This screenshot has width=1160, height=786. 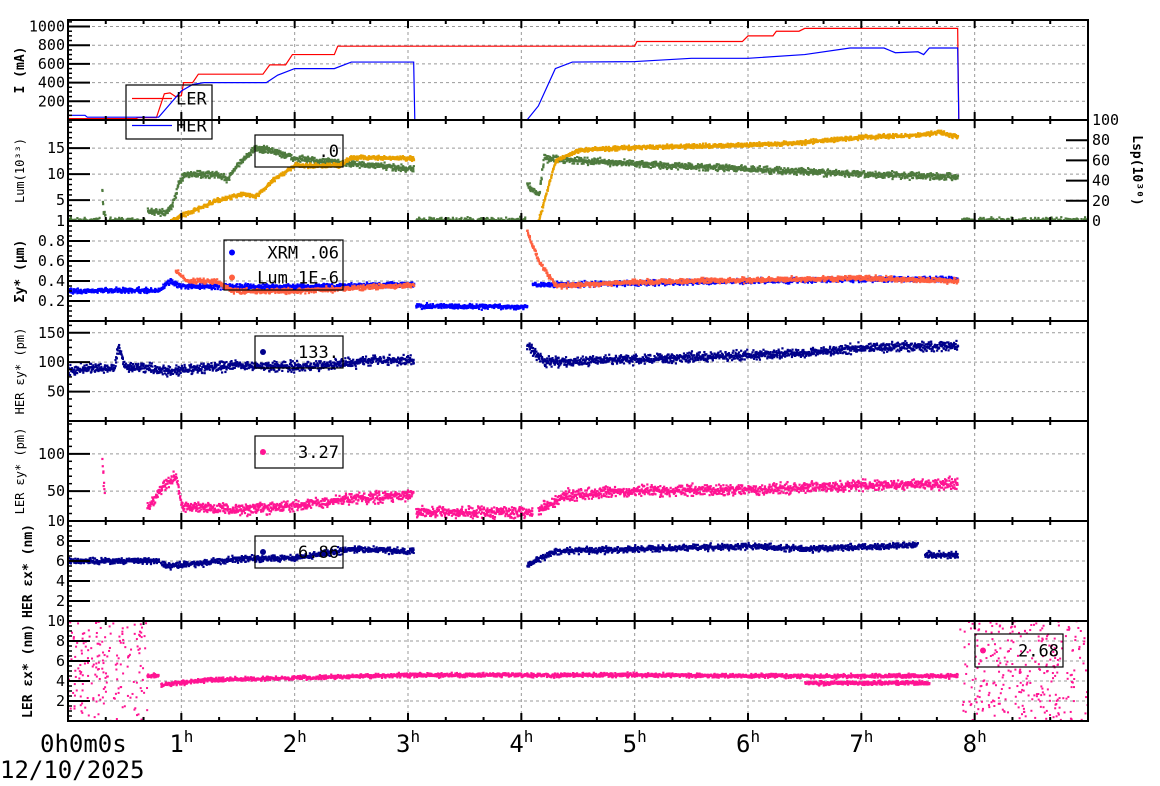 What do you see at coordinates (51, 45) in the screenshot?
I see `y-tick-label: 800` at bounding box center [51, 45].